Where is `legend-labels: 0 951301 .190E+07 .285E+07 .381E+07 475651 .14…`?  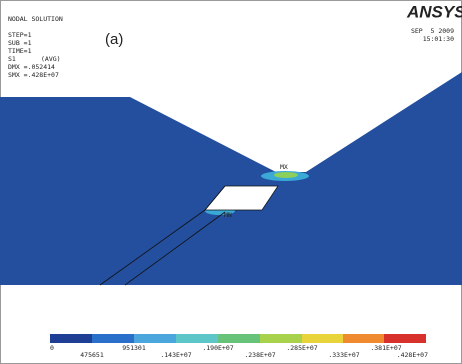 legend-labels: 0 951301 .190E+07 .285E+07 .381E+07 475651 .14… is located at coordinates (239, 351).